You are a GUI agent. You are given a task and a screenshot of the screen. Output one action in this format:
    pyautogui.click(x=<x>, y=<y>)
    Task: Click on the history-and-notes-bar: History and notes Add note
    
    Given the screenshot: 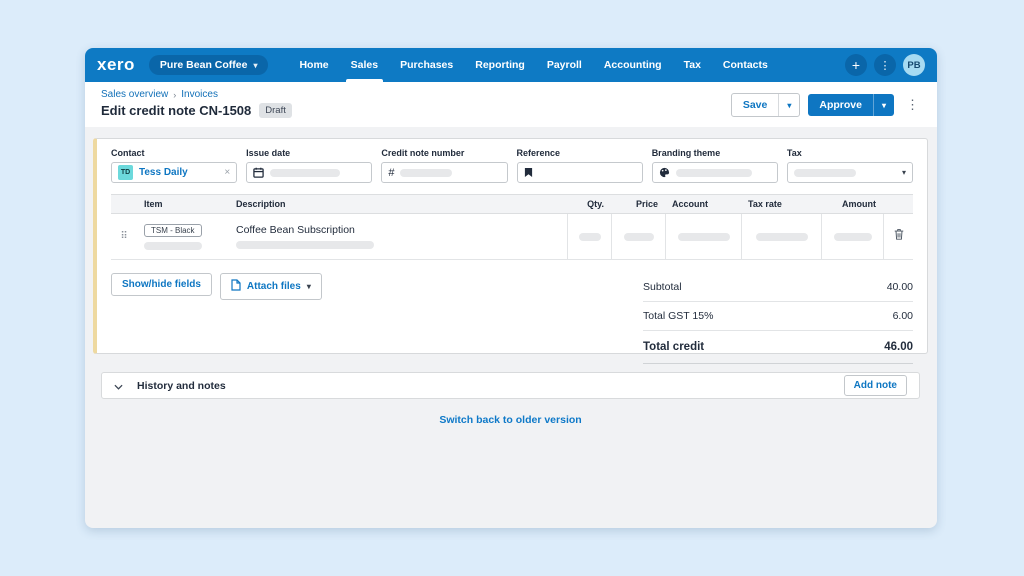 What is the action you would take?
    pyautogui.click(x=510, y=385)
    